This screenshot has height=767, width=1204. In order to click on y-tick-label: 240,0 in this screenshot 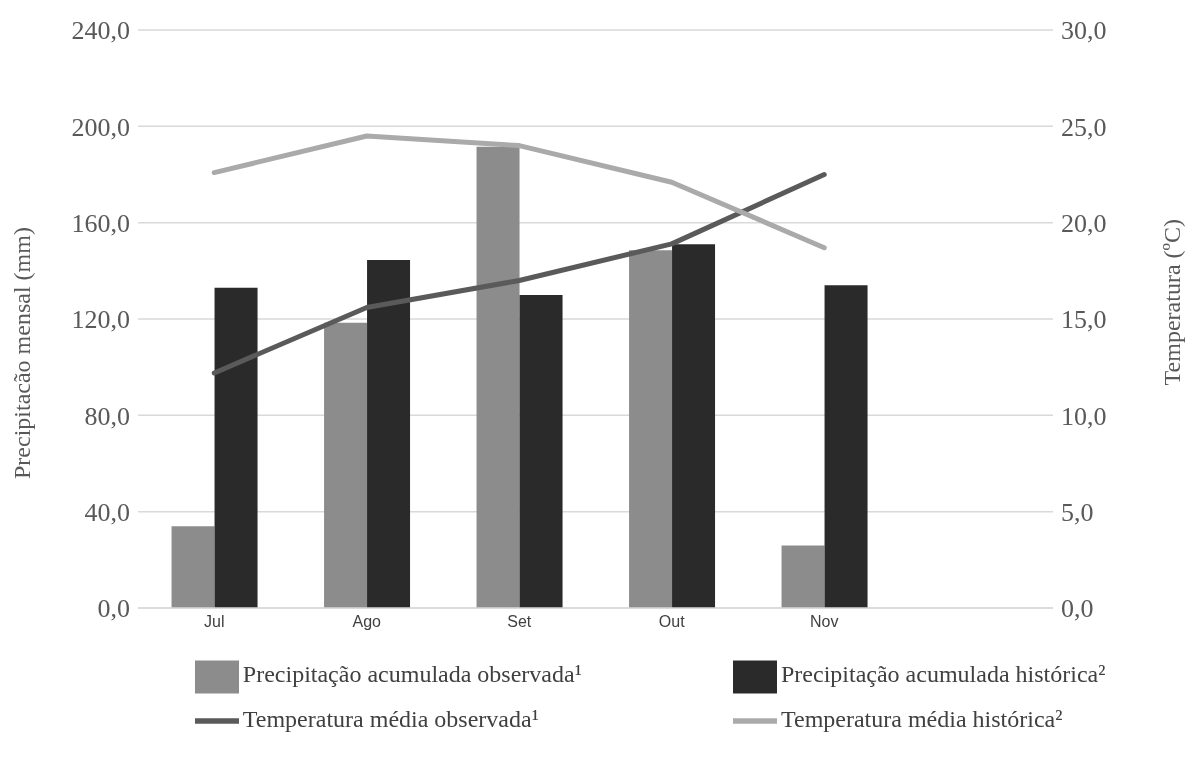, I will do `click(100, 31)`.